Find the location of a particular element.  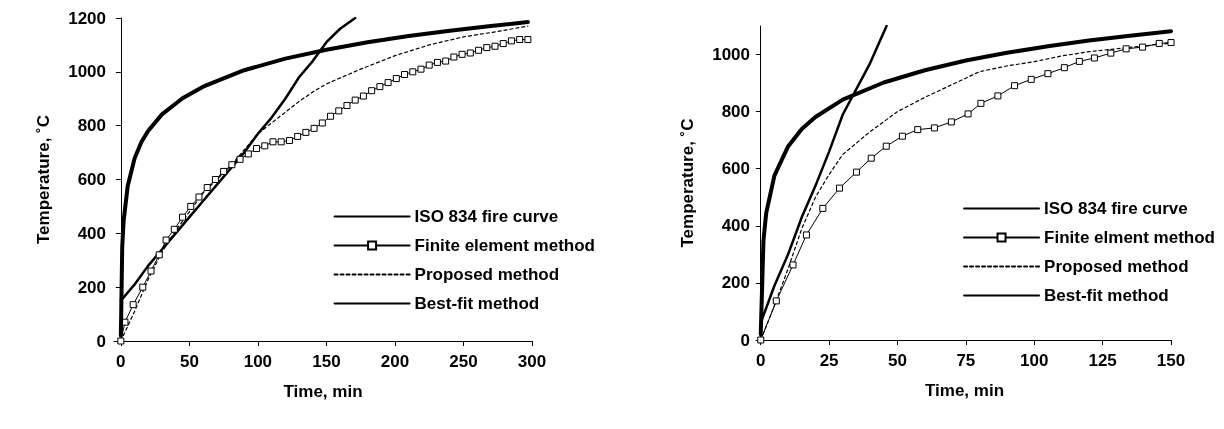

y-tick-label: 1200 is located at coordinates (87, 18).